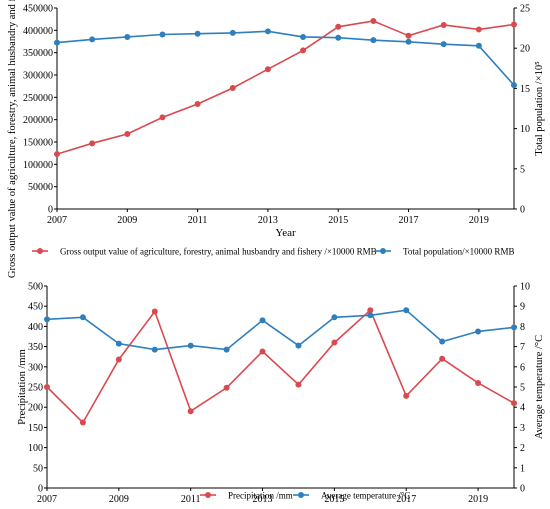 The width and height of the screenshot is (550, 509). I want to click on left-tick-label: 100000, so click(38, 165).